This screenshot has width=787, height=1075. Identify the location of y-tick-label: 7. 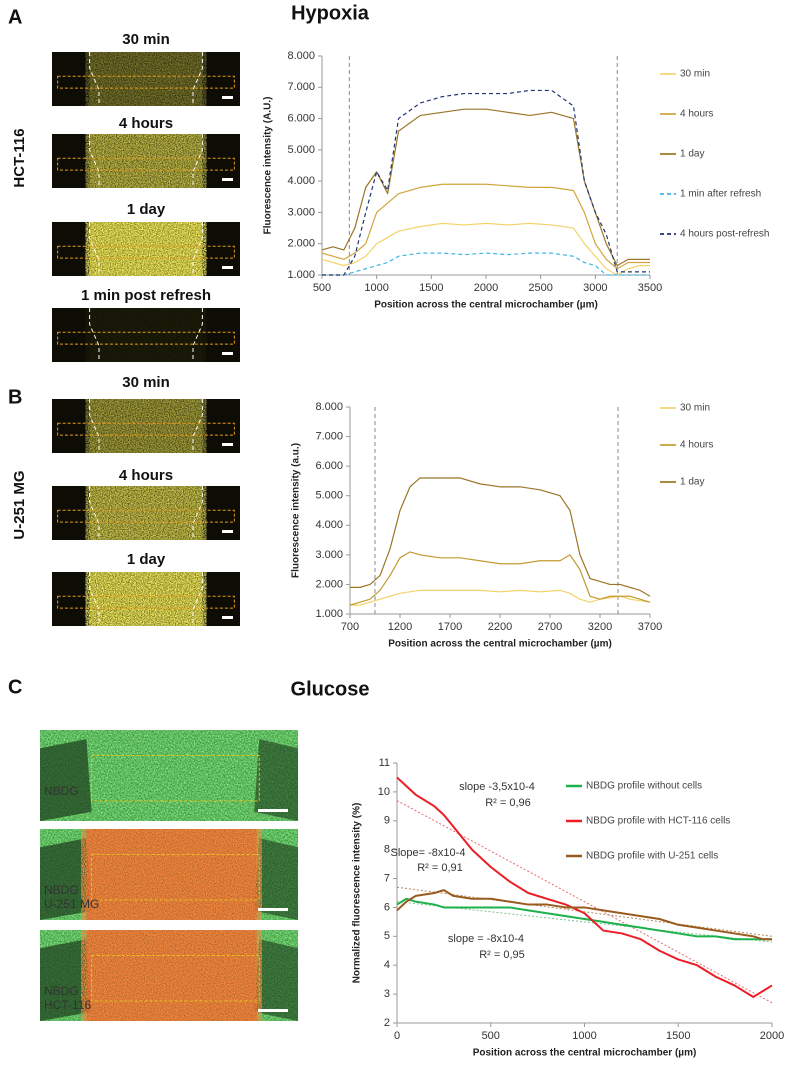
(387, 878).